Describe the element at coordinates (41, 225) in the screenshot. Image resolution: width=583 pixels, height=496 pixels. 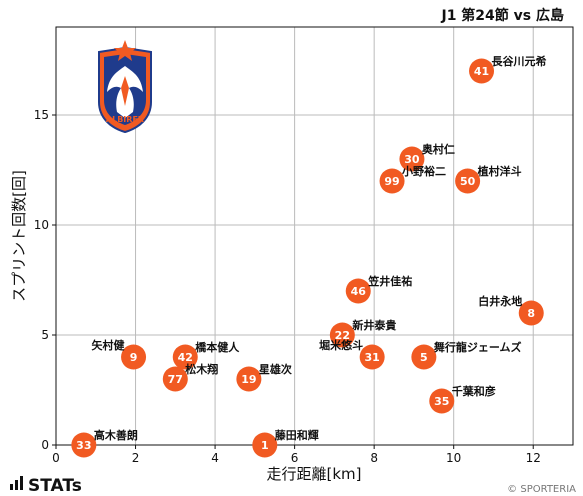
I see `y-tick-label: 10` at that location.